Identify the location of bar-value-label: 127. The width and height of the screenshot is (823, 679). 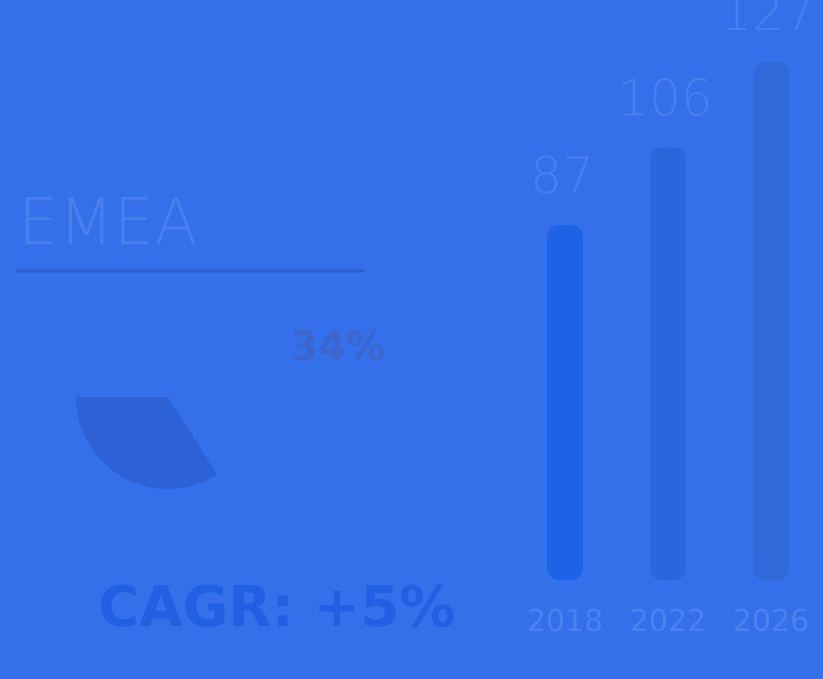
(767, 21).